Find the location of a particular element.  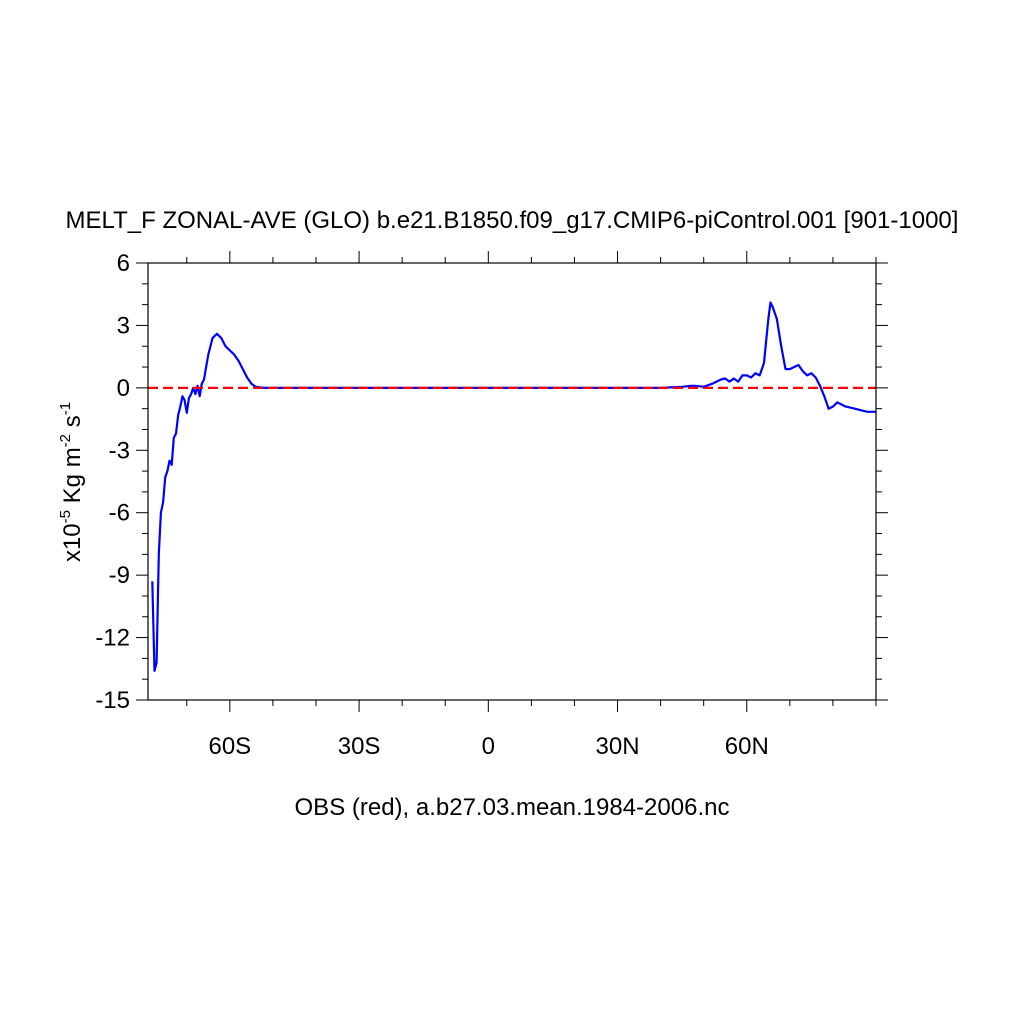

y-axis-label-unit1: Kg m is located at coordinates (72, 478).